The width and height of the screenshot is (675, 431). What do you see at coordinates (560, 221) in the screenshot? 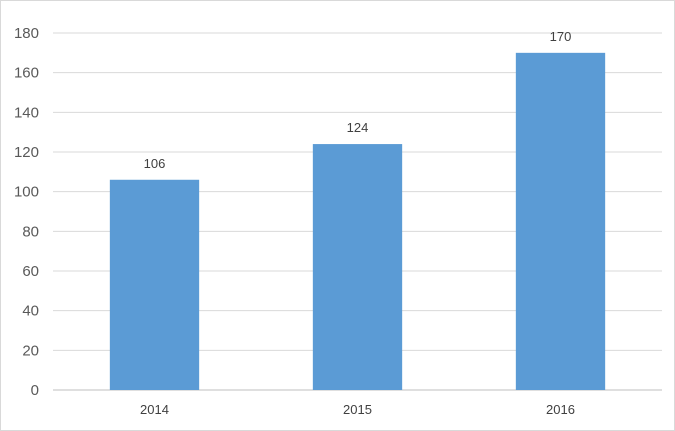
I see `bar-2016` at bounding box center [560, 221].